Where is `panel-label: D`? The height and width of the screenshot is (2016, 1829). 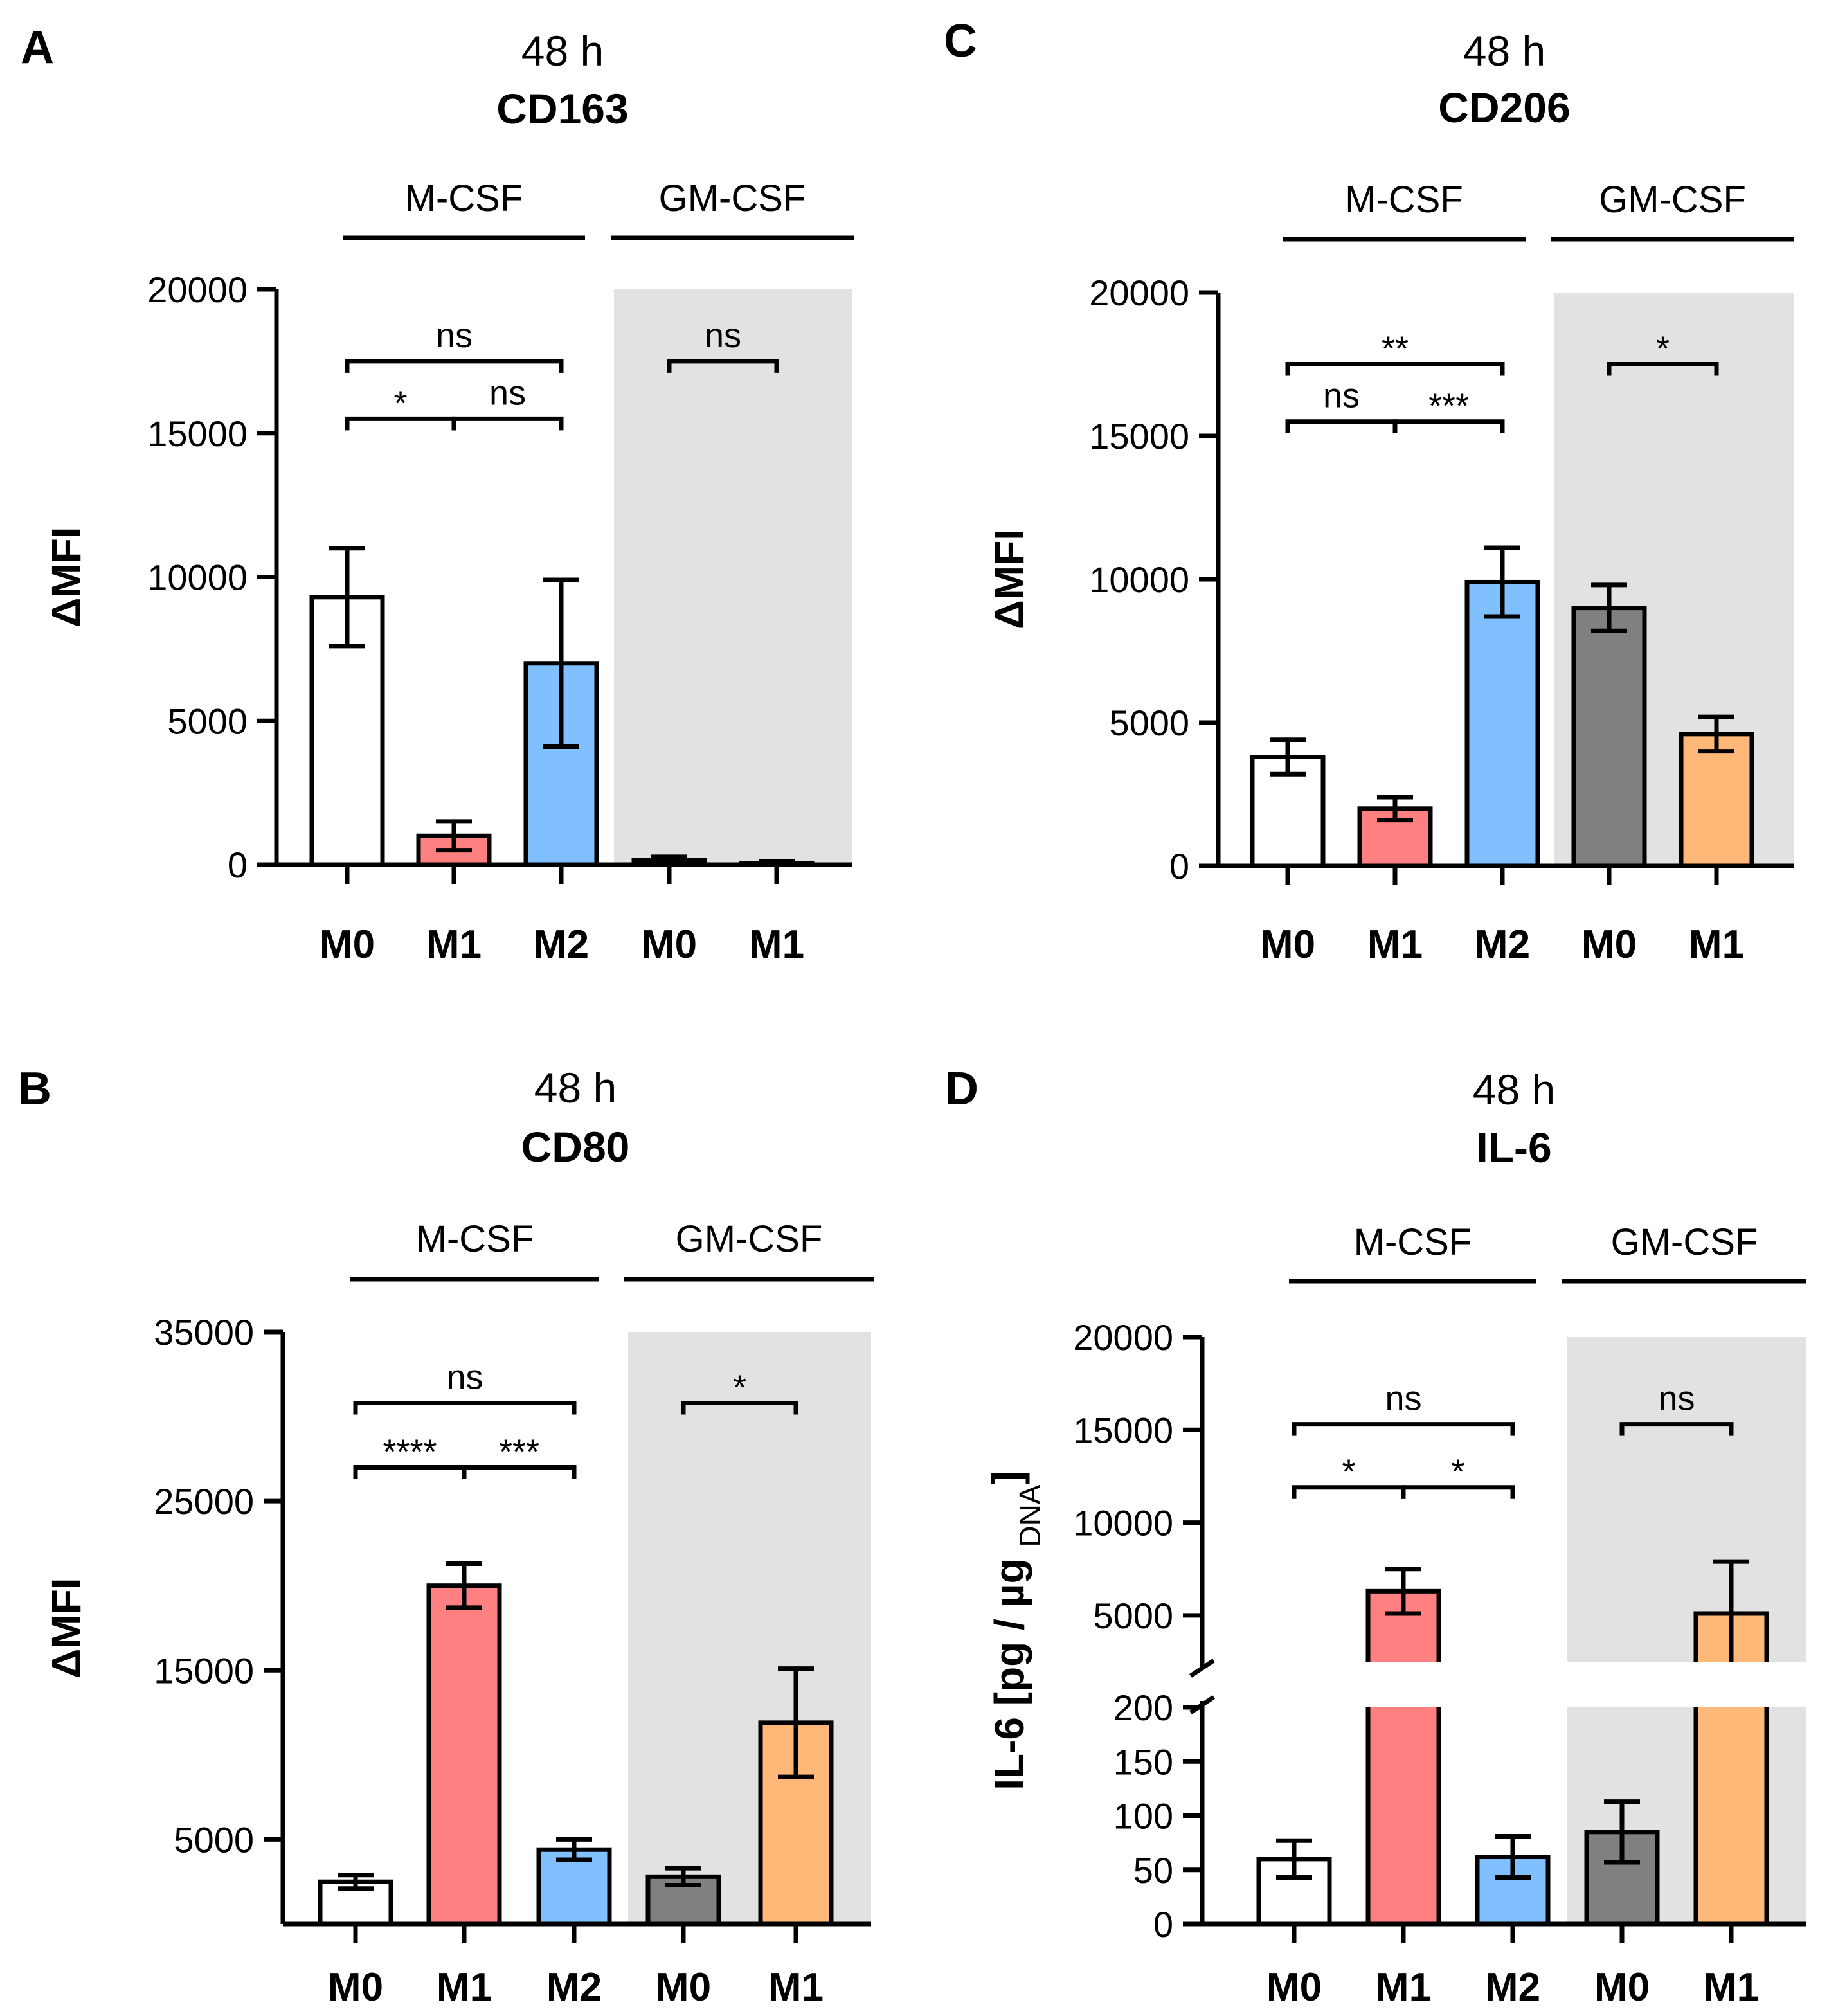
panel-label: D is located at coordinates (961, 1089).